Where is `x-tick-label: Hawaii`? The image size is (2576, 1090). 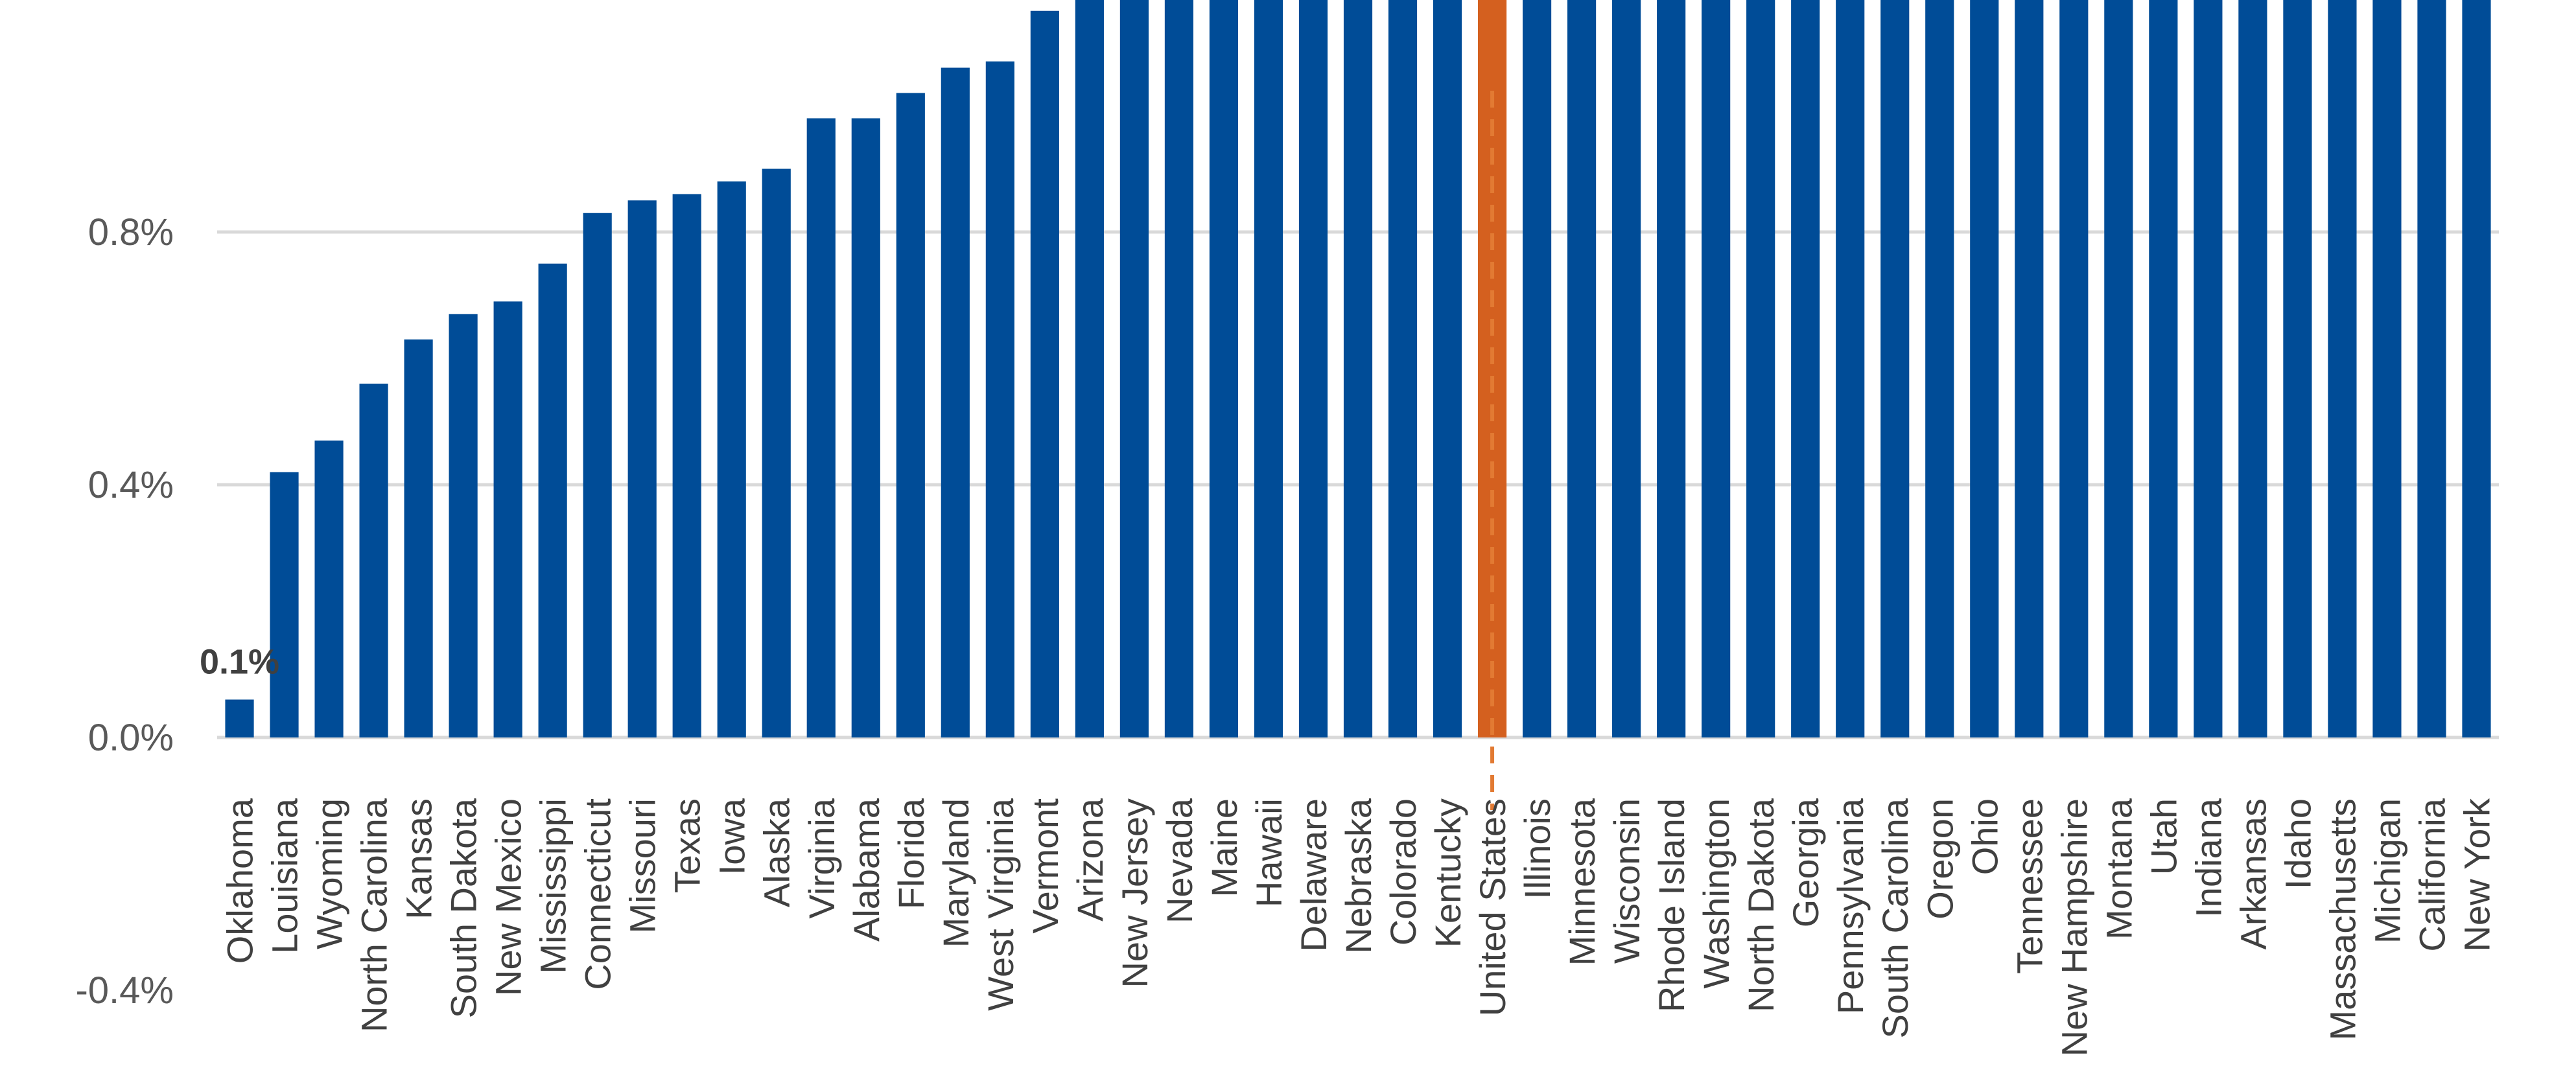
x-tick-label: Hawaii is located at coordinates (1268, 852).